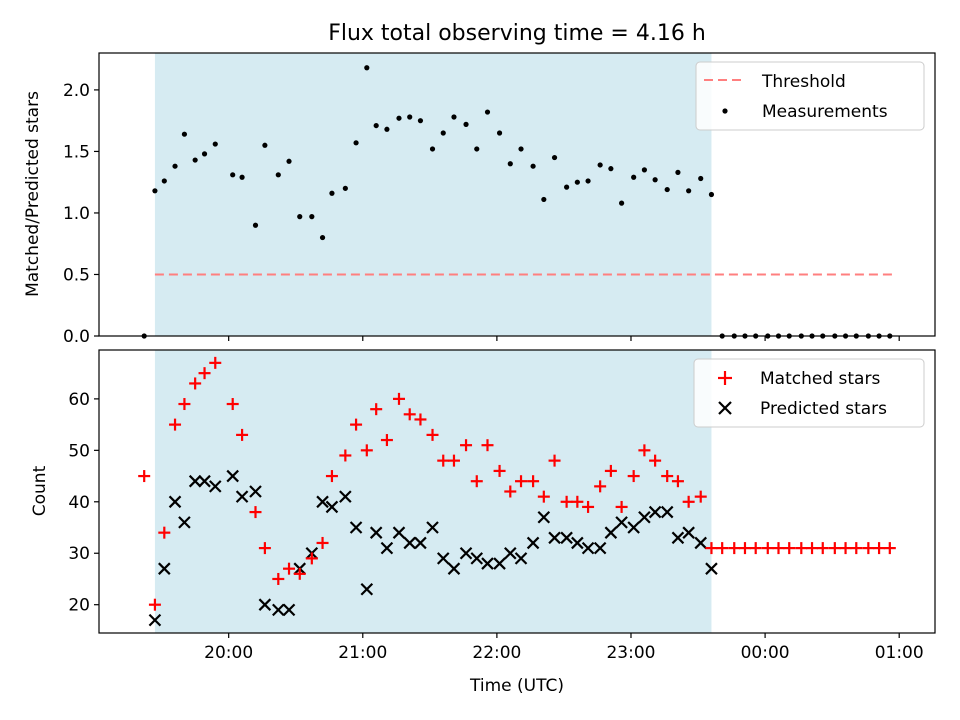 Image resolution: width=960 pixels, height=720 pixels. Describe the element at coordinates (725, 408) in the screenshot. I see `legend-predicted-swatch` at that location.